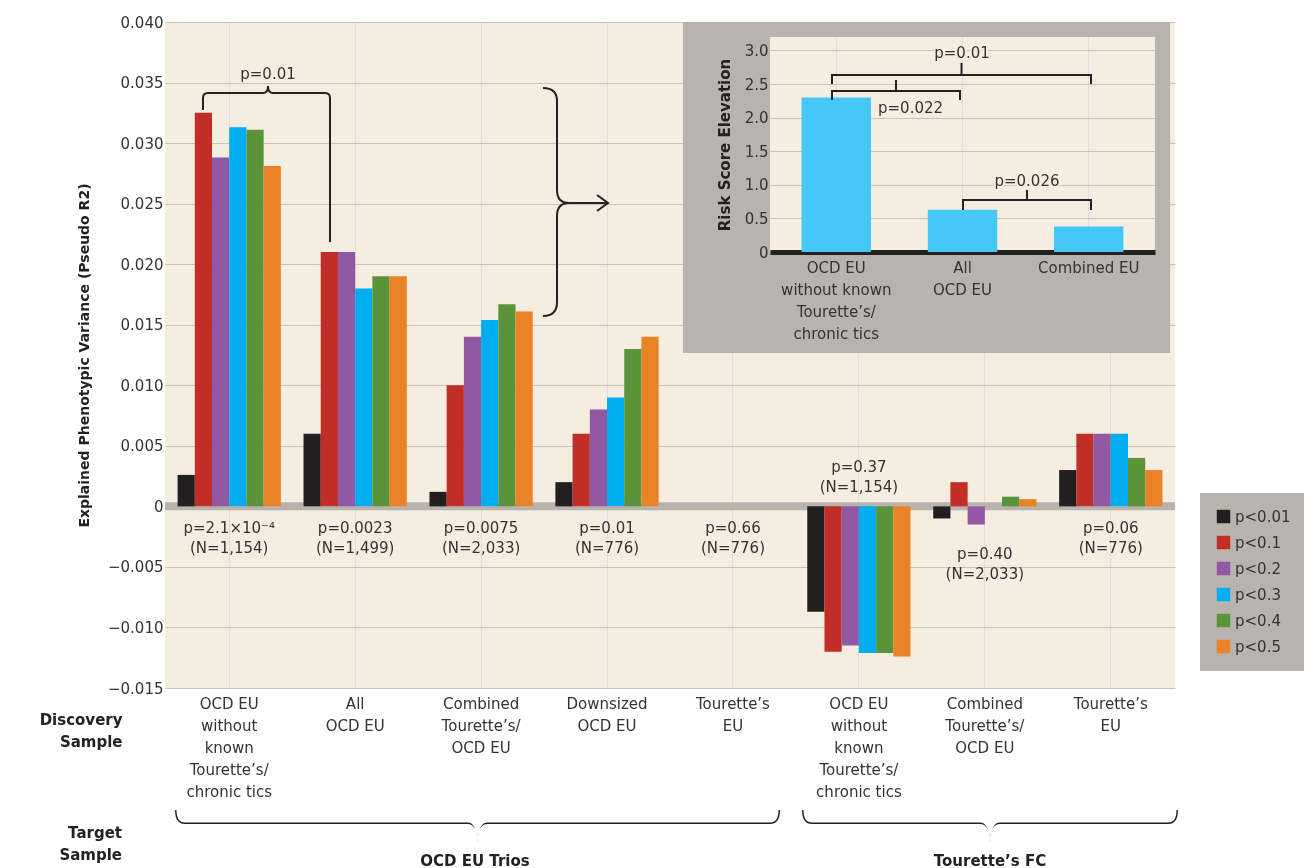 The image size is (1304, 868). What do you see at coordinates (607, 714) in the screenshot?
I see `x-tick-label: Downsized OCD EU` at bounding box center [607, 714].